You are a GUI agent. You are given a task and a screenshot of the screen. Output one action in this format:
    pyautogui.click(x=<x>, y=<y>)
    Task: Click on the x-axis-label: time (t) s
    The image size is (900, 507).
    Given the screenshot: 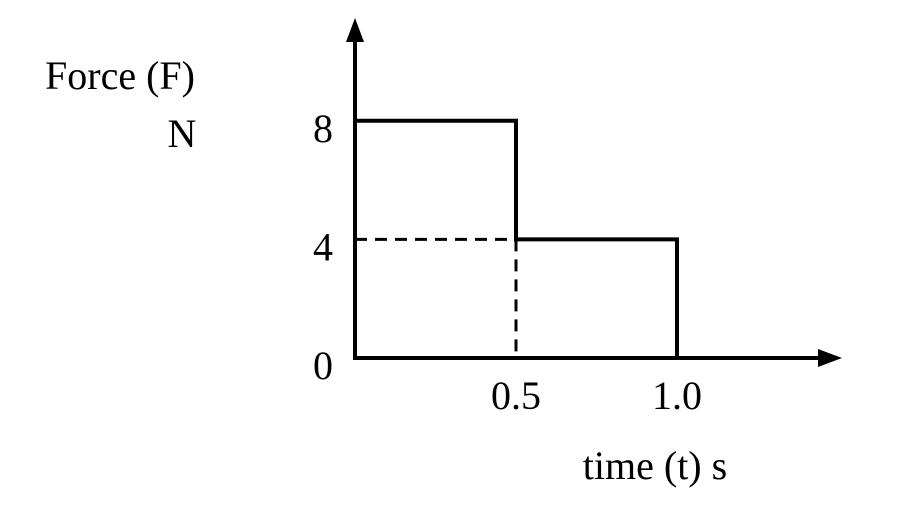 What is the action you would take?
    pyautogui.click(x=655, y=465)
    